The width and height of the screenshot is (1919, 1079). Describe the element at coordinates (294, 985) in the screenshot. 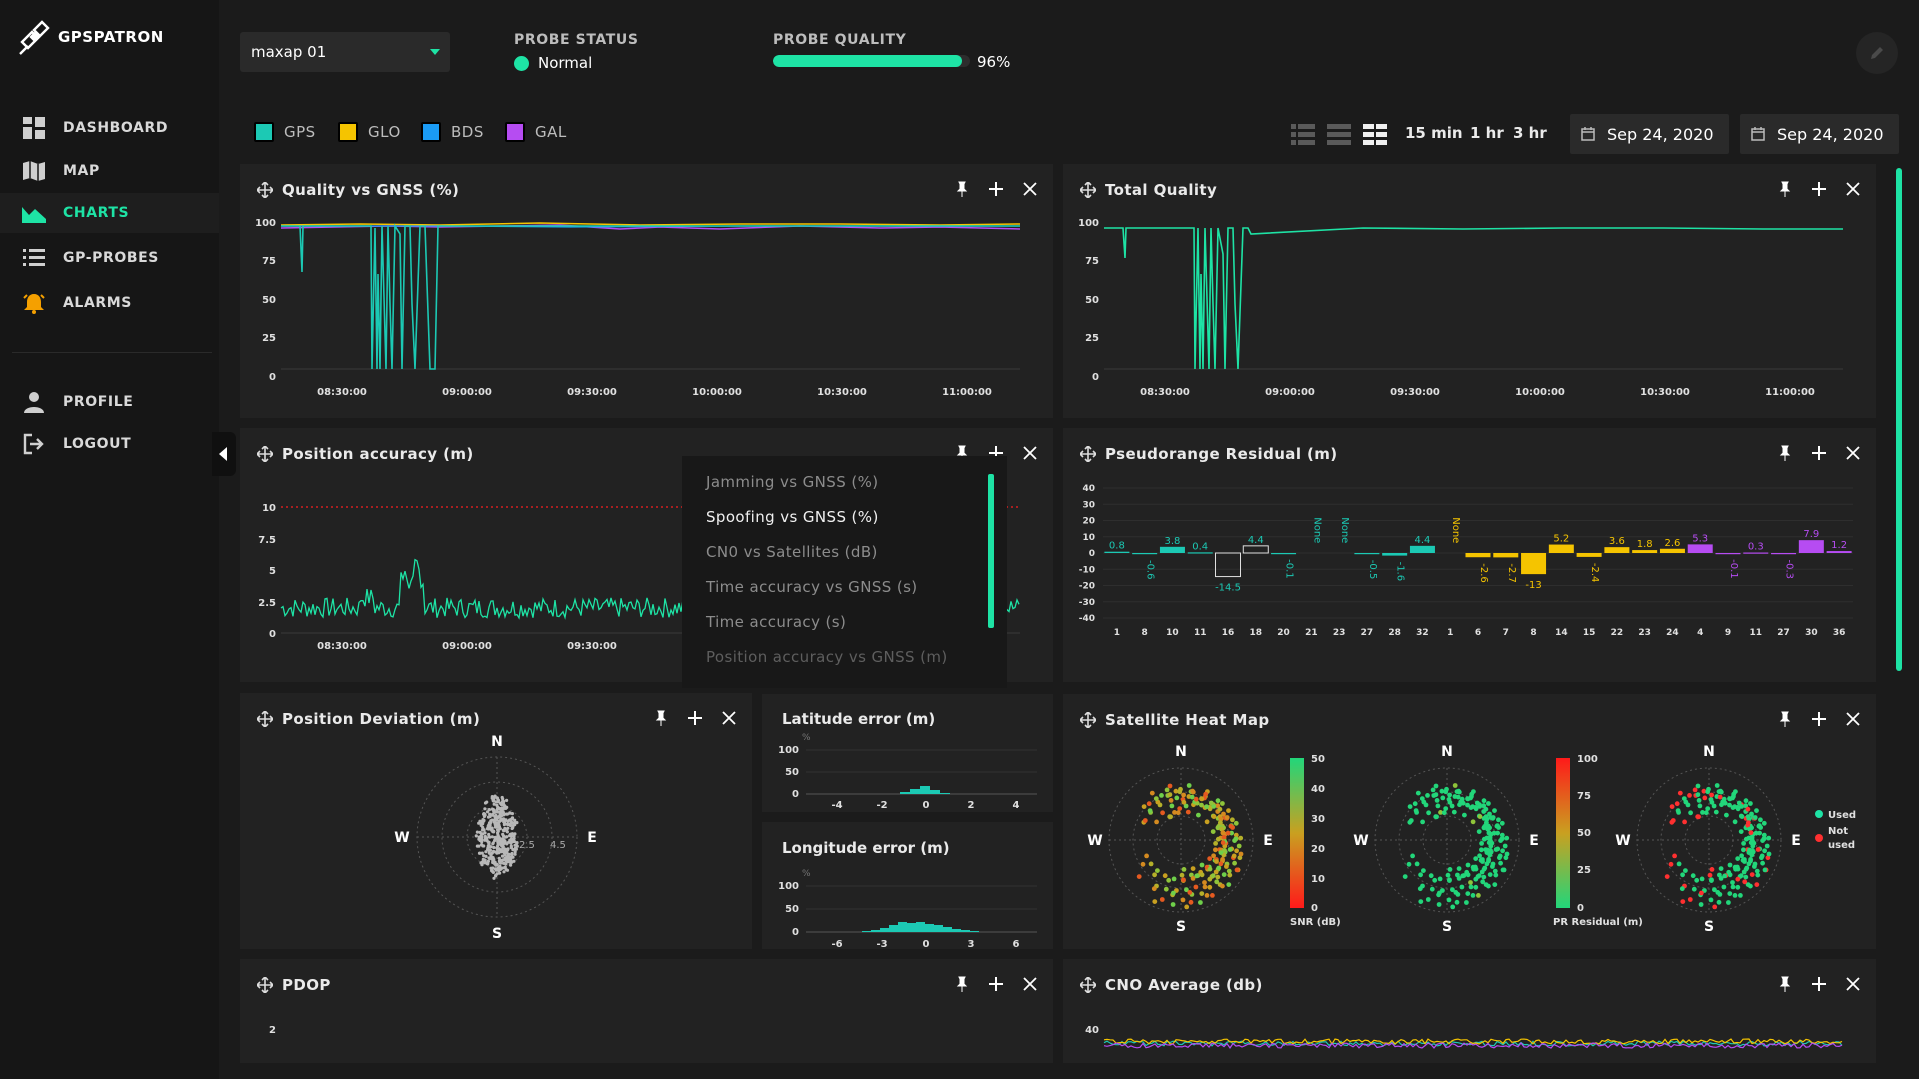

I see `card-header: PDOP` at that location.